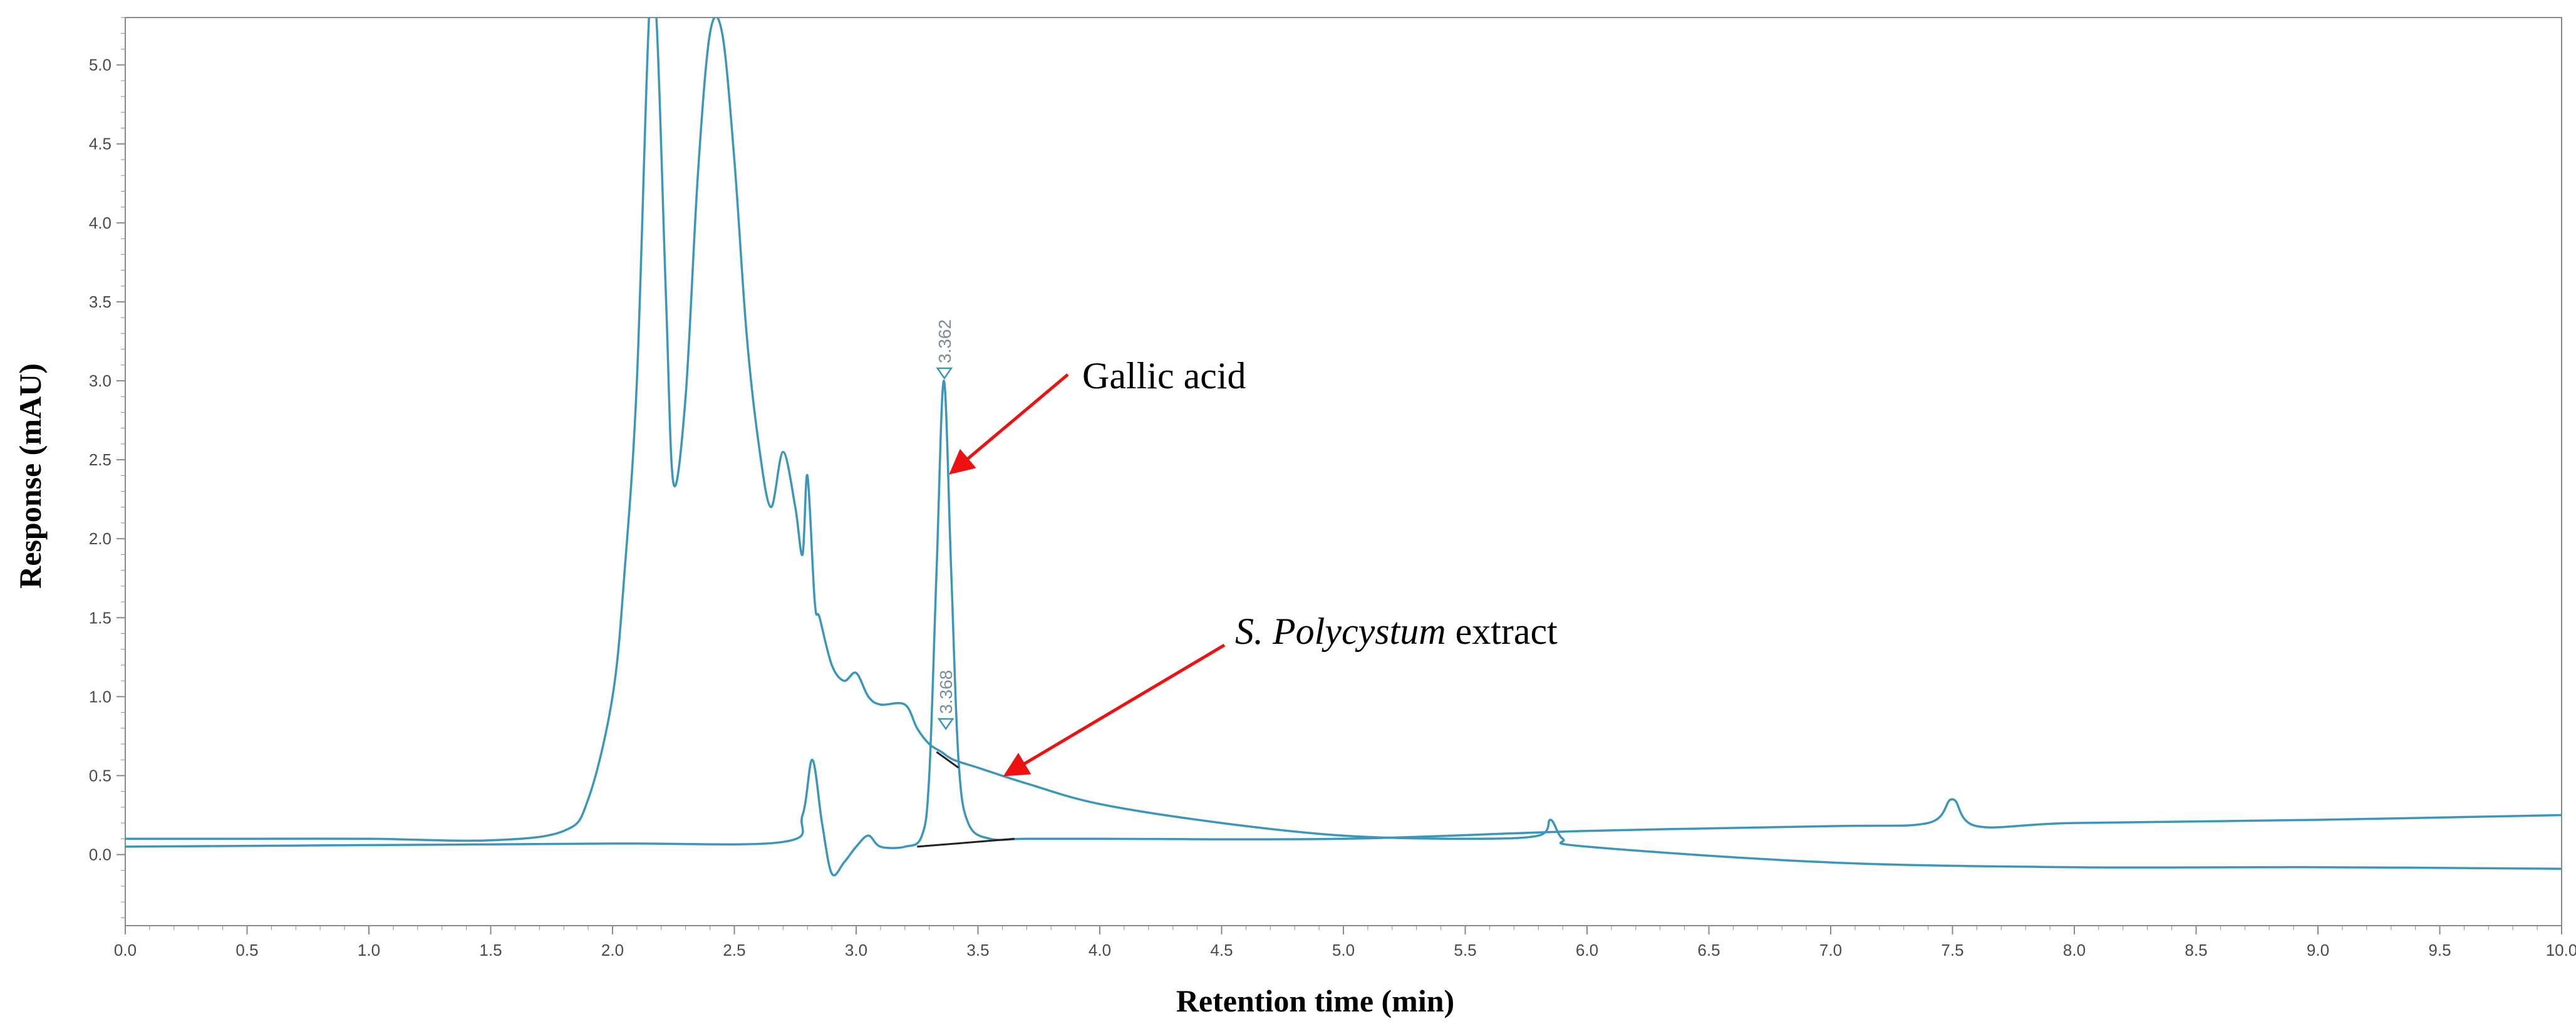 The image size is (2576, 1034). I want to click on gallic-acid-label: Gallic acid, so click(1164, 375).